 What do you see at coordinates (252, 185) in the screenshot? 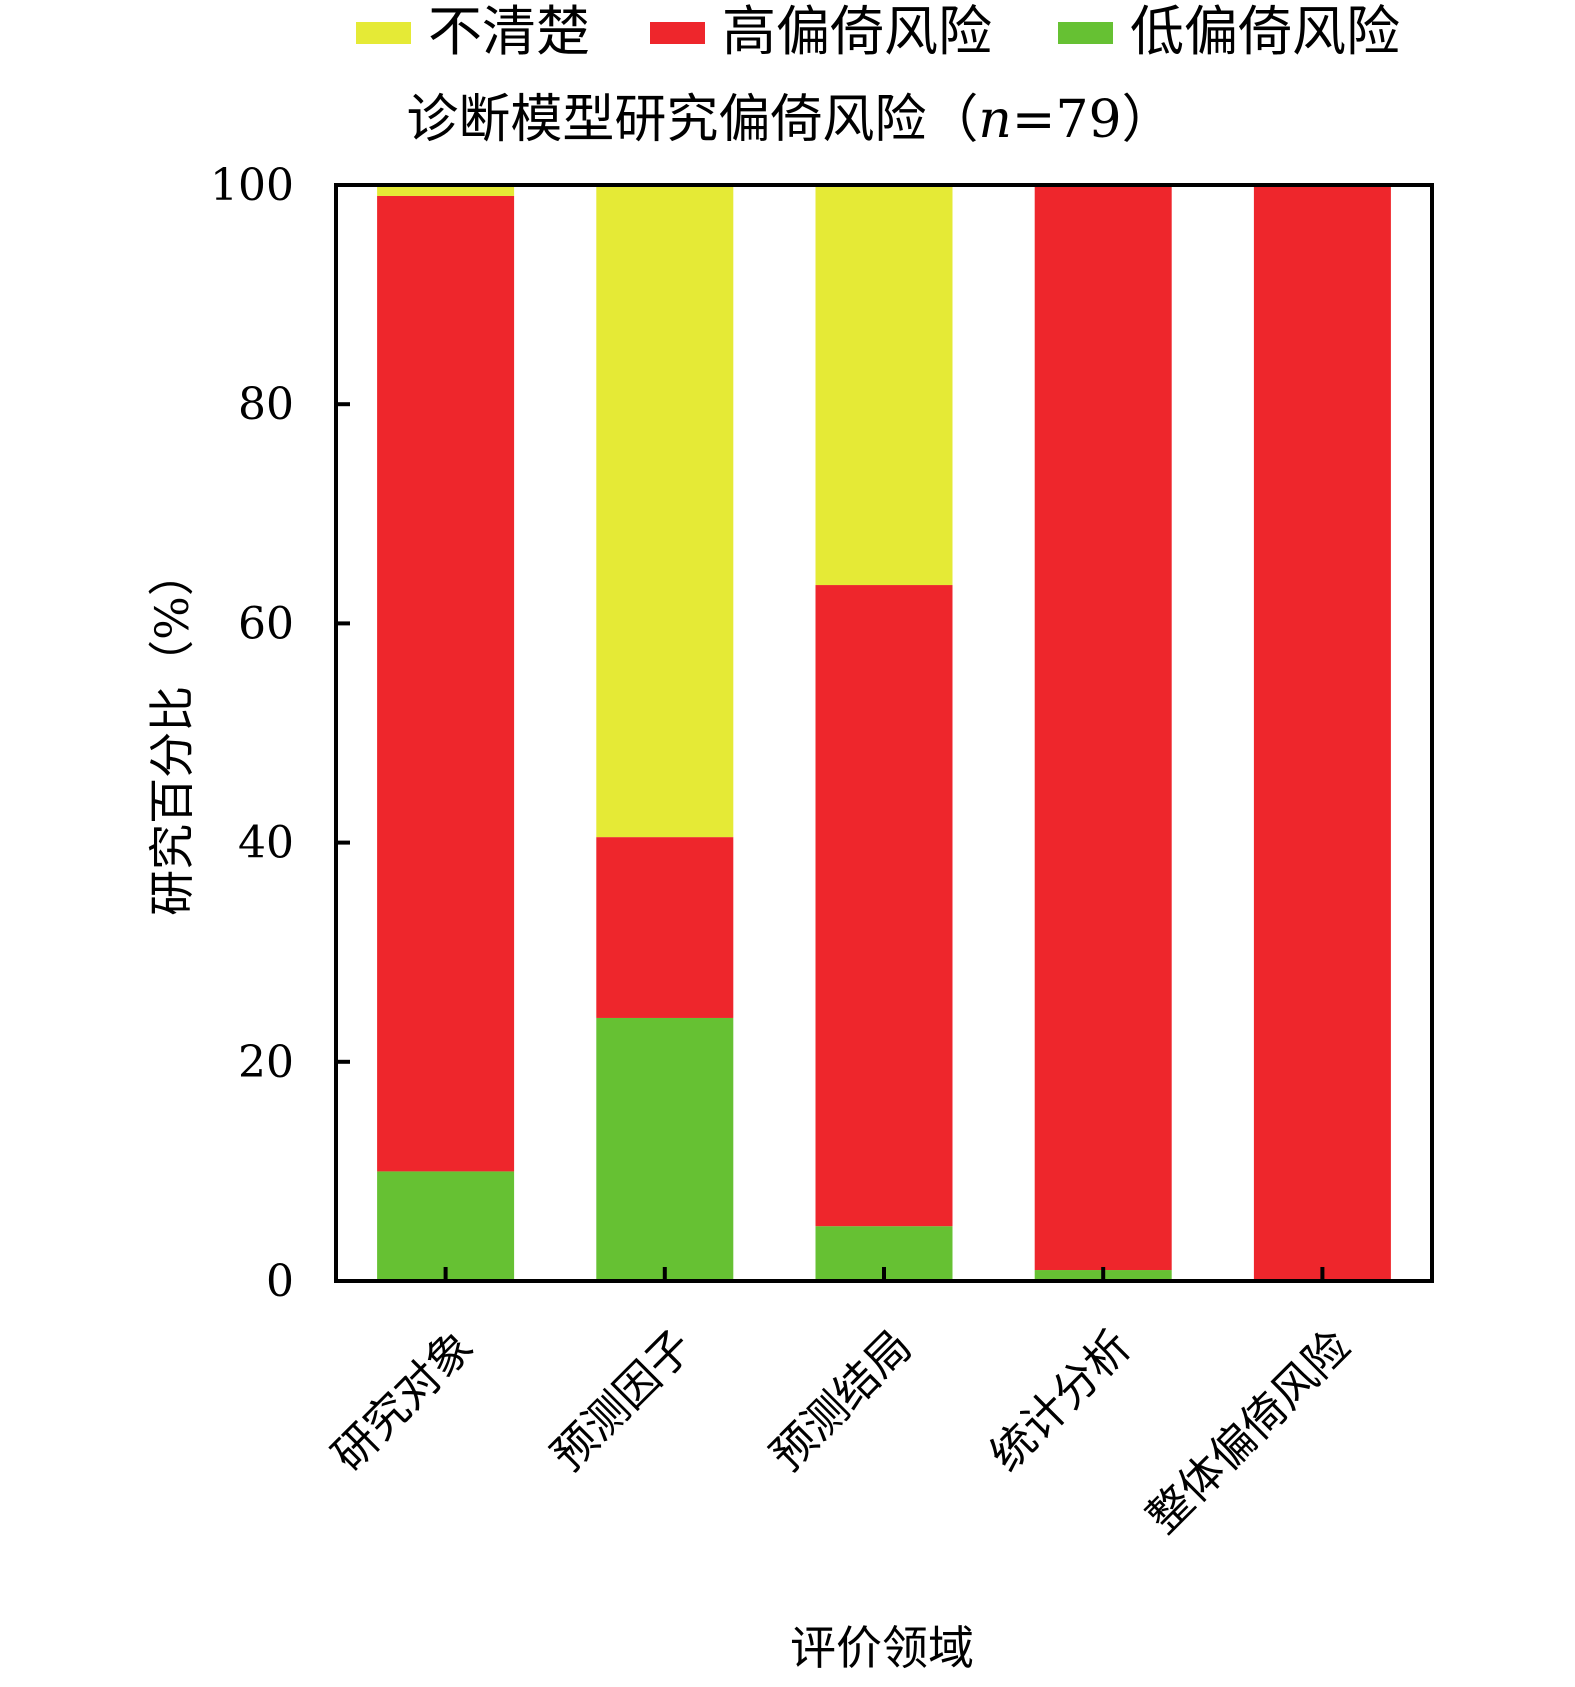
I see `y-tick-label-100: 100` at bounding box center [252, 185].